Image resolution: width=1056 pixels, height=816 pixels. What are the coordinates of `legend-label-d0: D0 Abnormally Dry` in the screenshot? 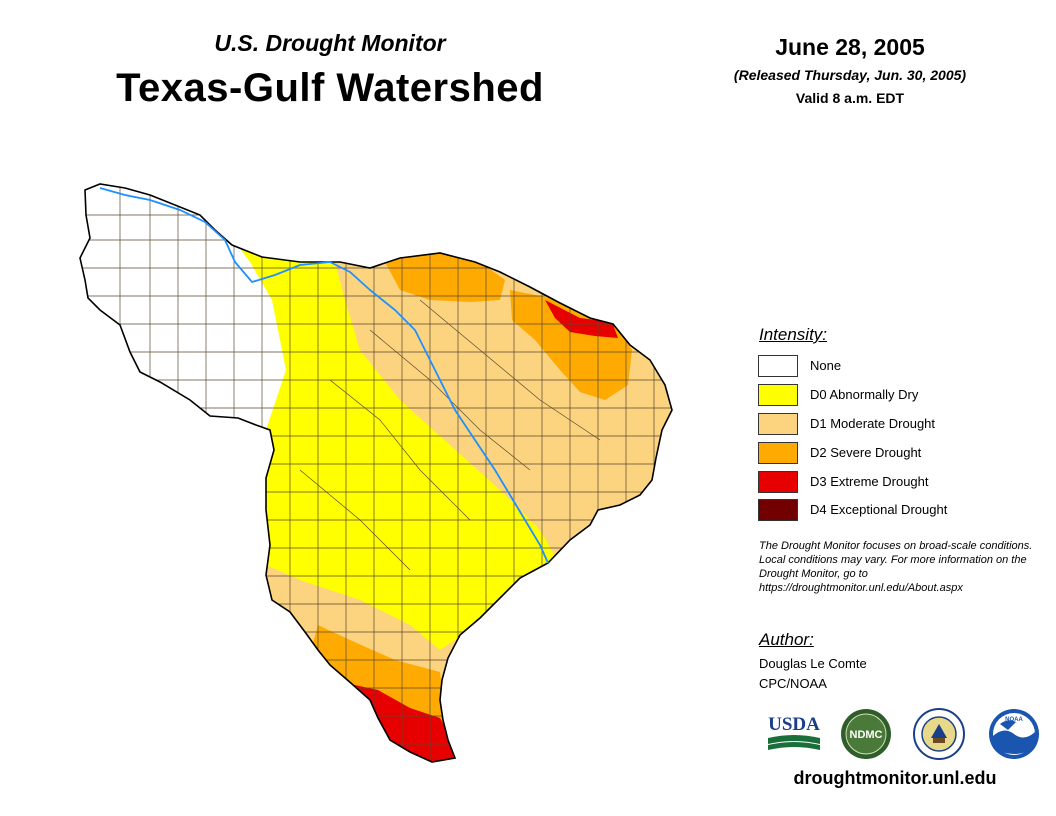 It's located at (864, 394).